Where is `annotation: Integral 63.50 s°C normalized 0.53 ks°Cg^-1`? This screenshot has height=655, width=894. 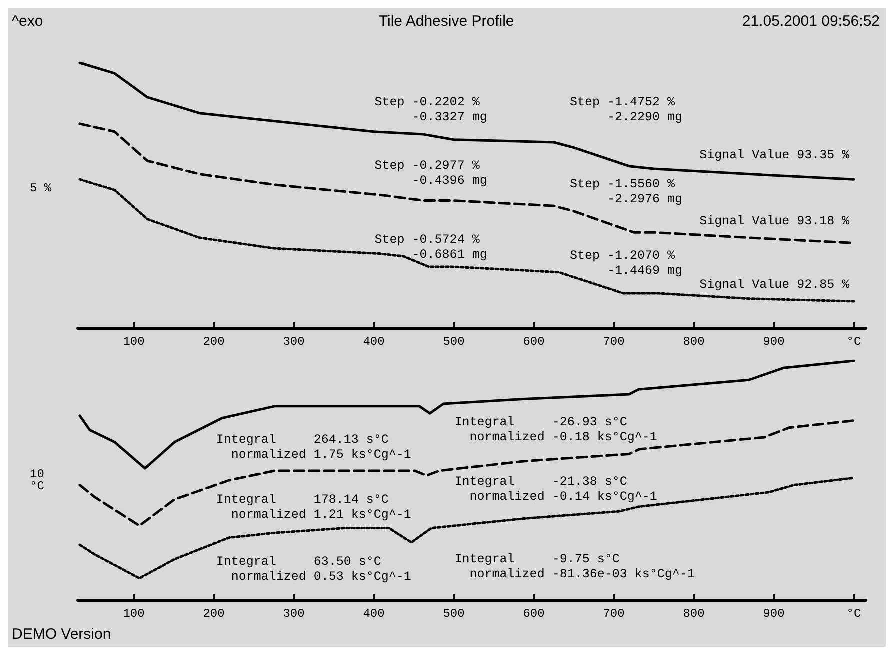
annotation: Integral 63.50 s°C normalized 0.53 ks°Cg^-1 is located at coordinates (314, 569).